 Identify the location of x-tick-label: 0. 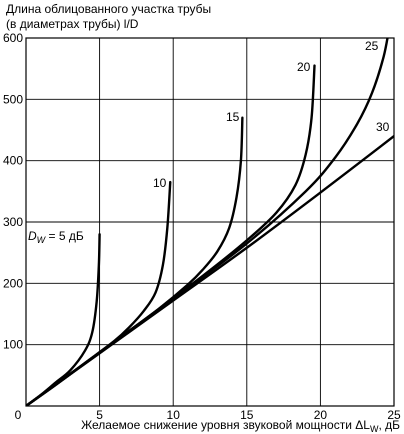
(18, 415).